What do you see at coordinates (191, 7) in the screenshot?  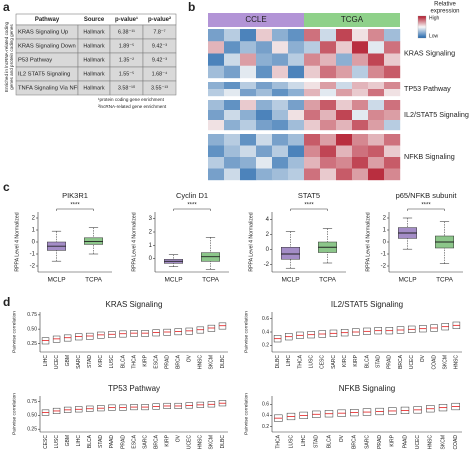 I see `panel-label: b` at bounding box center [191, 7].